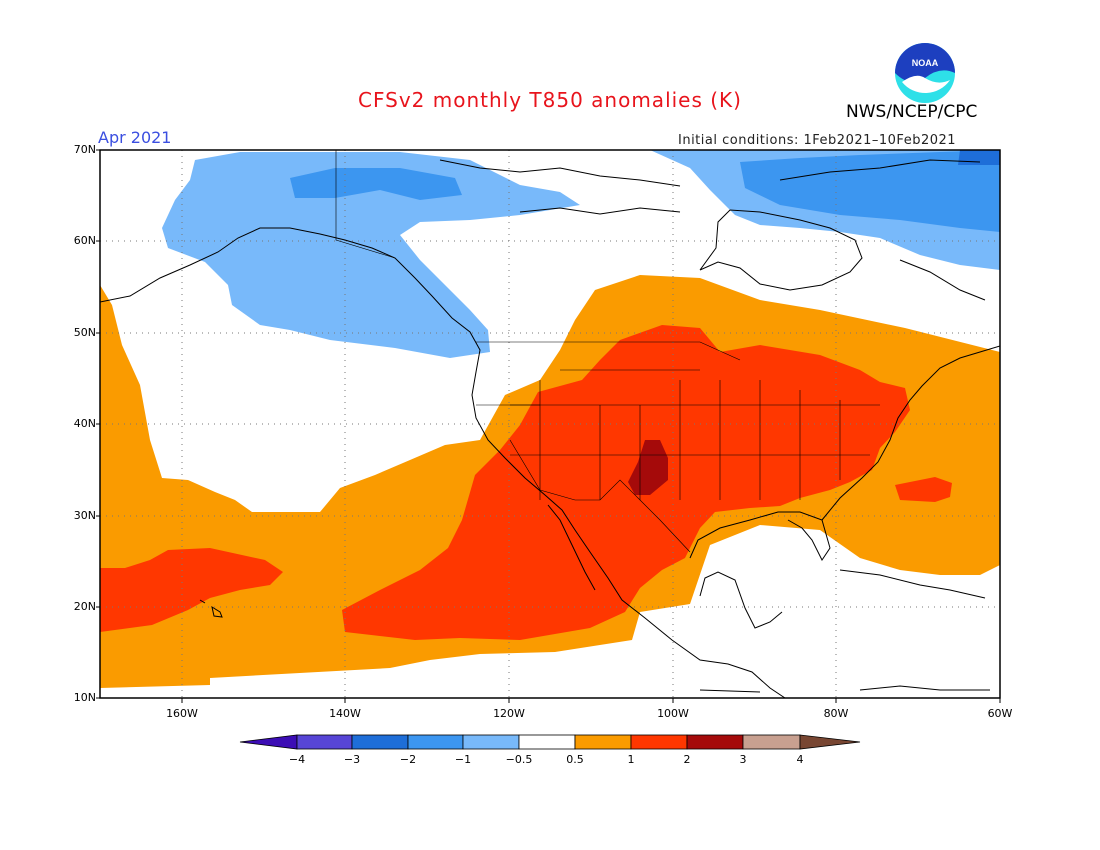 The width and height of the screenshot is (1100, 850). Describe the element at coordinates (84, 332) in the screenshot. I see `lat-label-50n: 50N` at that location.